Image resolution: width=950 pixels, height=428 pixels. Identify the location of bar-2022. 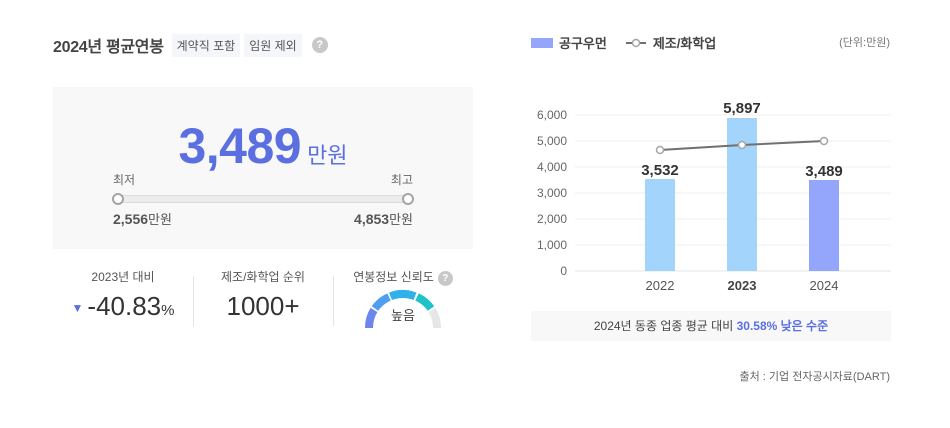
(660, 225).